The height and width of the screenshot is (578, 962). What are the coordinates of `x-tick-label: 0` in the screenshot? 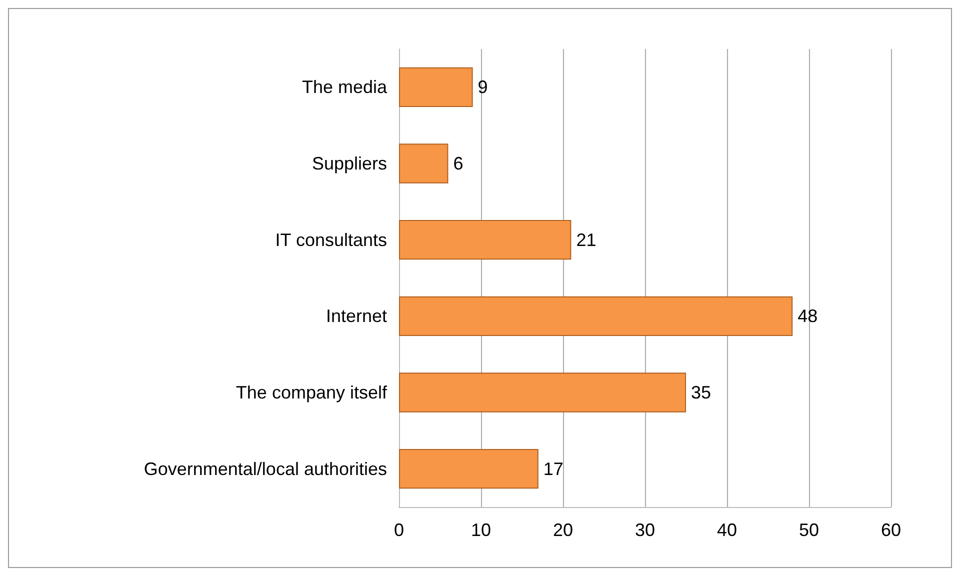 It's located at (399, 530).